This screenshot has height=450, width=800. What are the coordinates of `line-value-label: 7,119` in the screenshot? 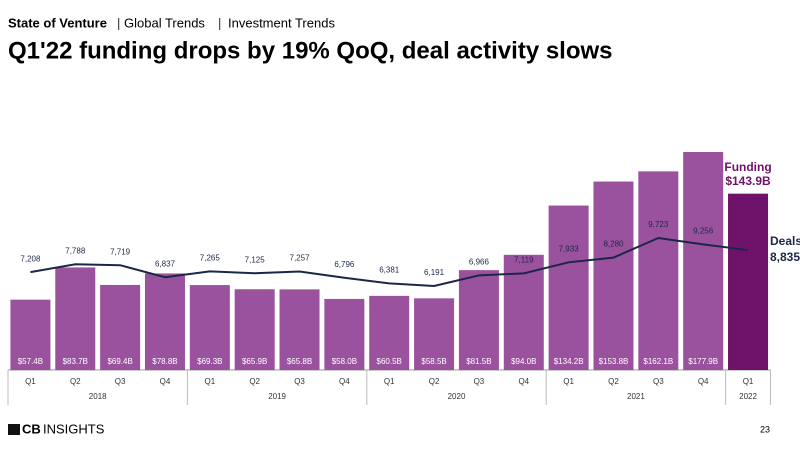 It's located at (524, 259).